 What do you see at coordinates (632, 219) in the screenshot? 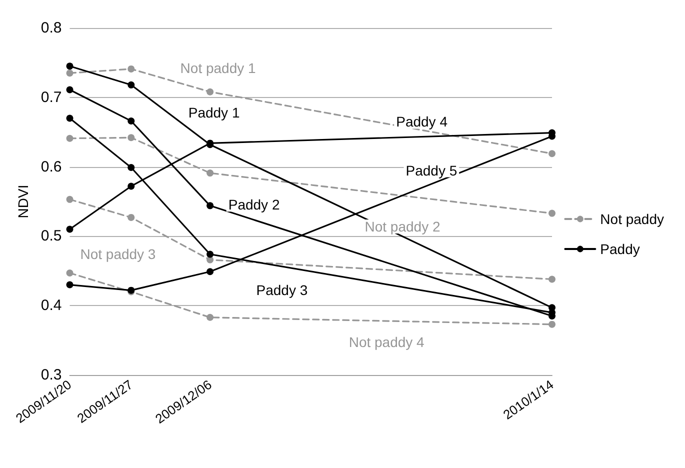
I see `legend-label: Not paddy` at bounding box center [632, 219].